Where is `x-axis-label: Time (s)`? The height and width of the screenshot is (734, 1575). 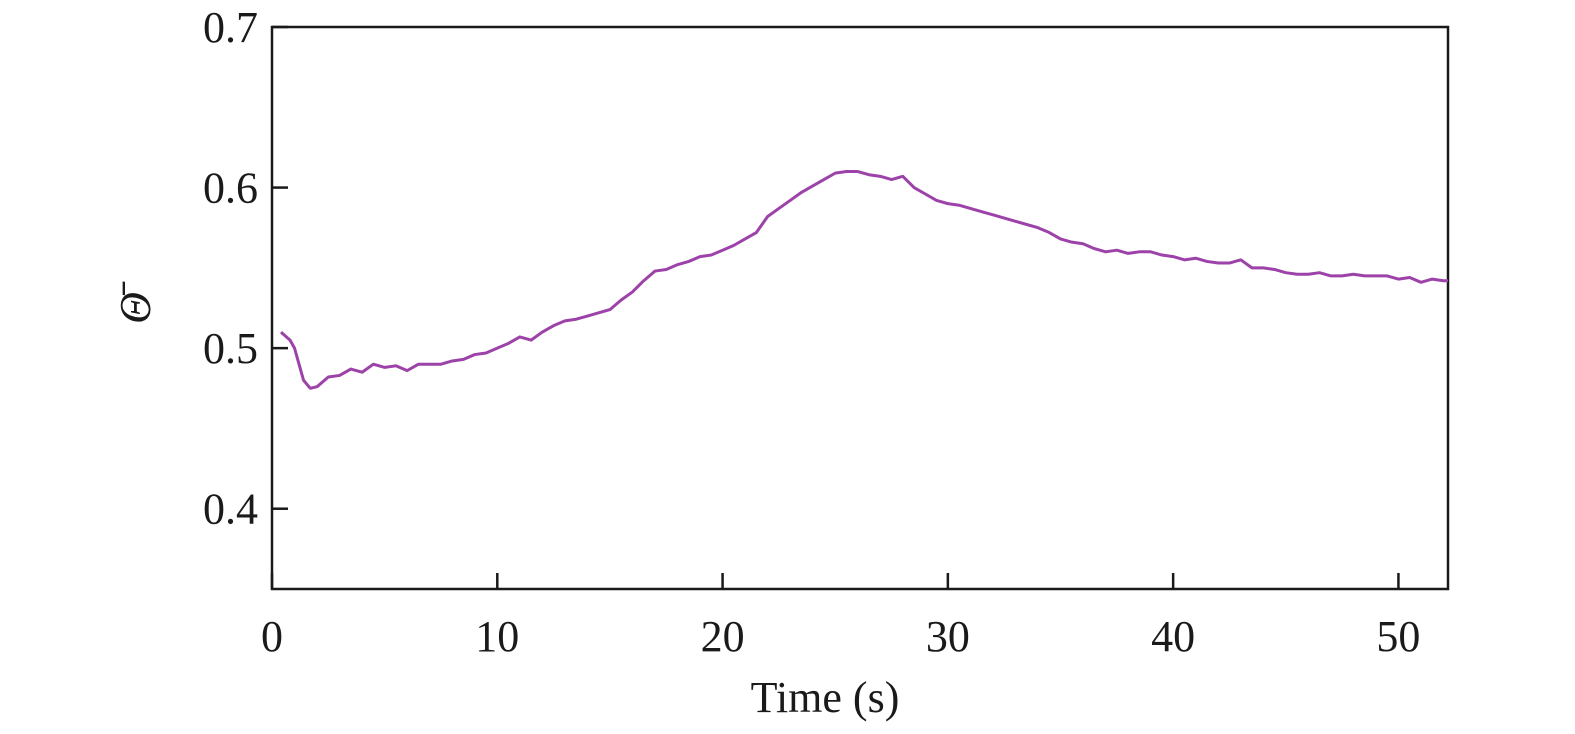
x-axis-label: Time (s) is located at coordinates (825, 697).